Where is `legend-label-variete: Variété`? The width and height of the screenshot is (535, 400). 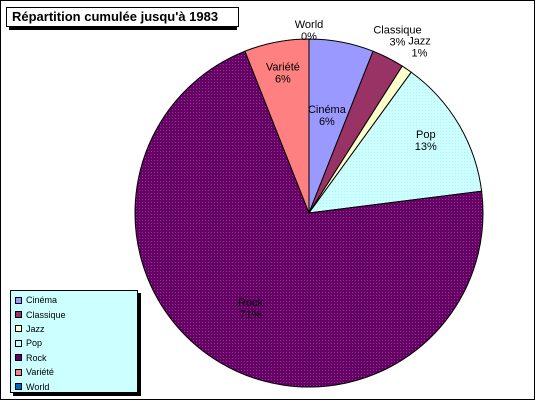 legend-label-variete: Variété is located at coordinates (40, 372).